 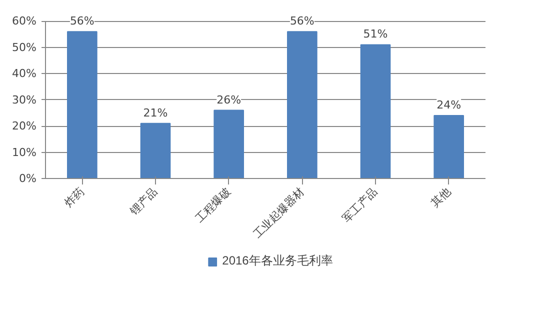 I want to click on y-tick-label: 40%, so click(x=24, y=73).